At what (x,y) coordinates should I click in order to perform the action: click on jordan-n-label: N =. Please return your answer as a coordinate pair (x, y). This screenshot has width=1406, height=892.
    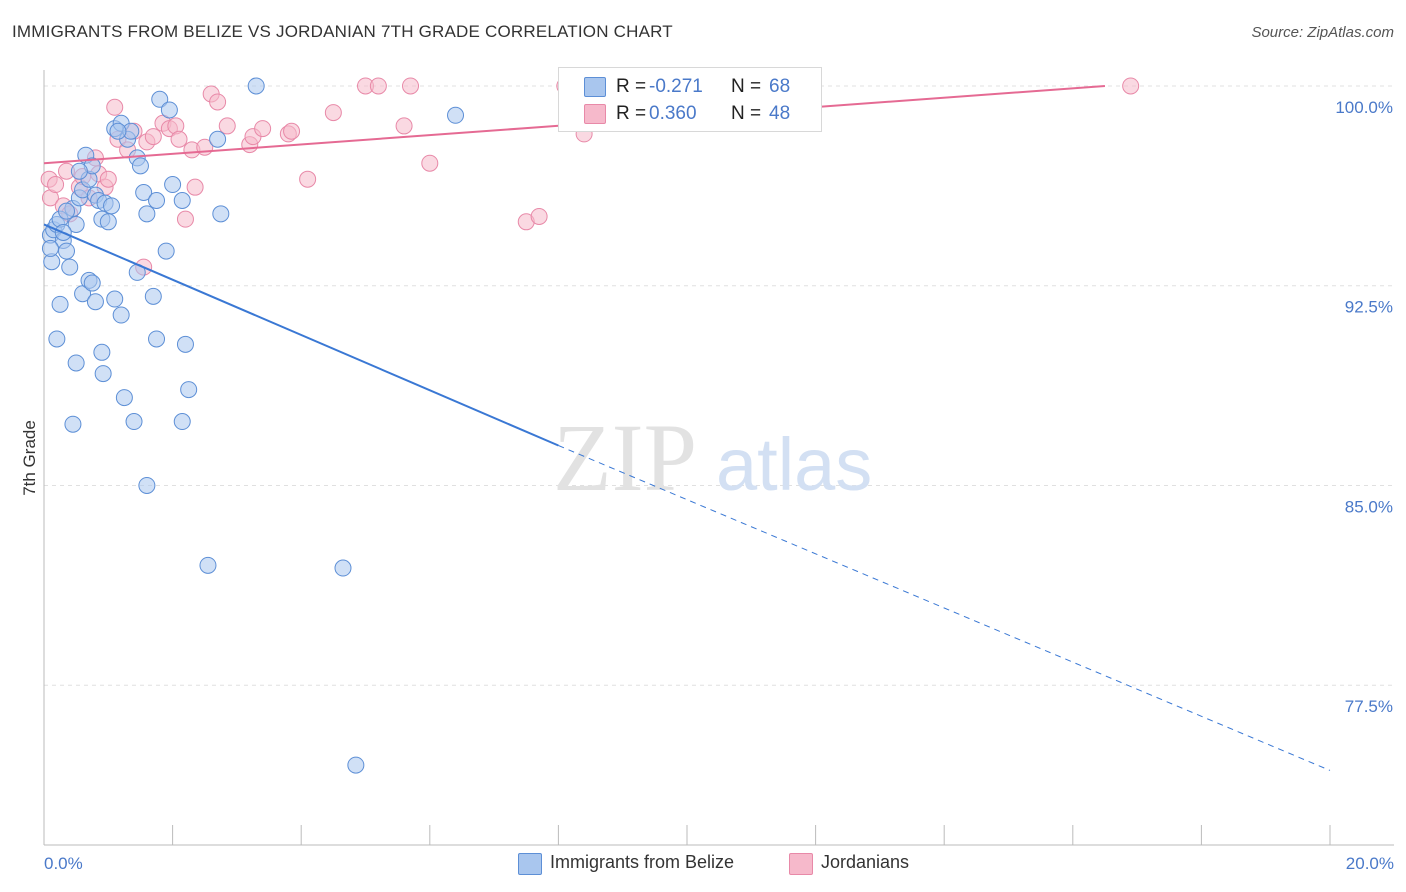
    Looking at the image, I should click on (746, 113).